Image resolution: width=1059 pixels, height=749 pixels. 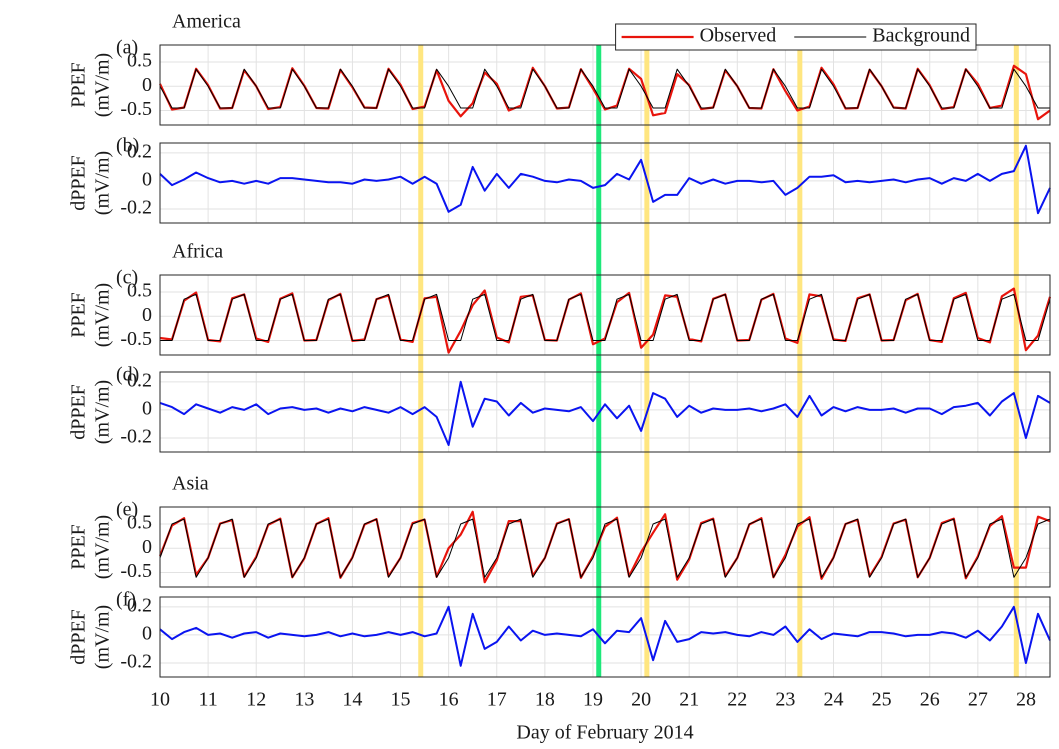 I want to click on panel-label: (c), so click(x=127, y=278).